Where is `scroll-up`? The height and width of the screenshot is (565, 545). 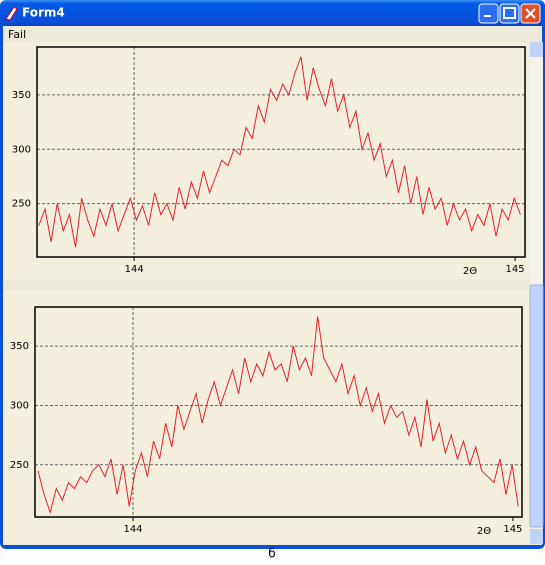 scroll-up is located at coordinates (536, 49).